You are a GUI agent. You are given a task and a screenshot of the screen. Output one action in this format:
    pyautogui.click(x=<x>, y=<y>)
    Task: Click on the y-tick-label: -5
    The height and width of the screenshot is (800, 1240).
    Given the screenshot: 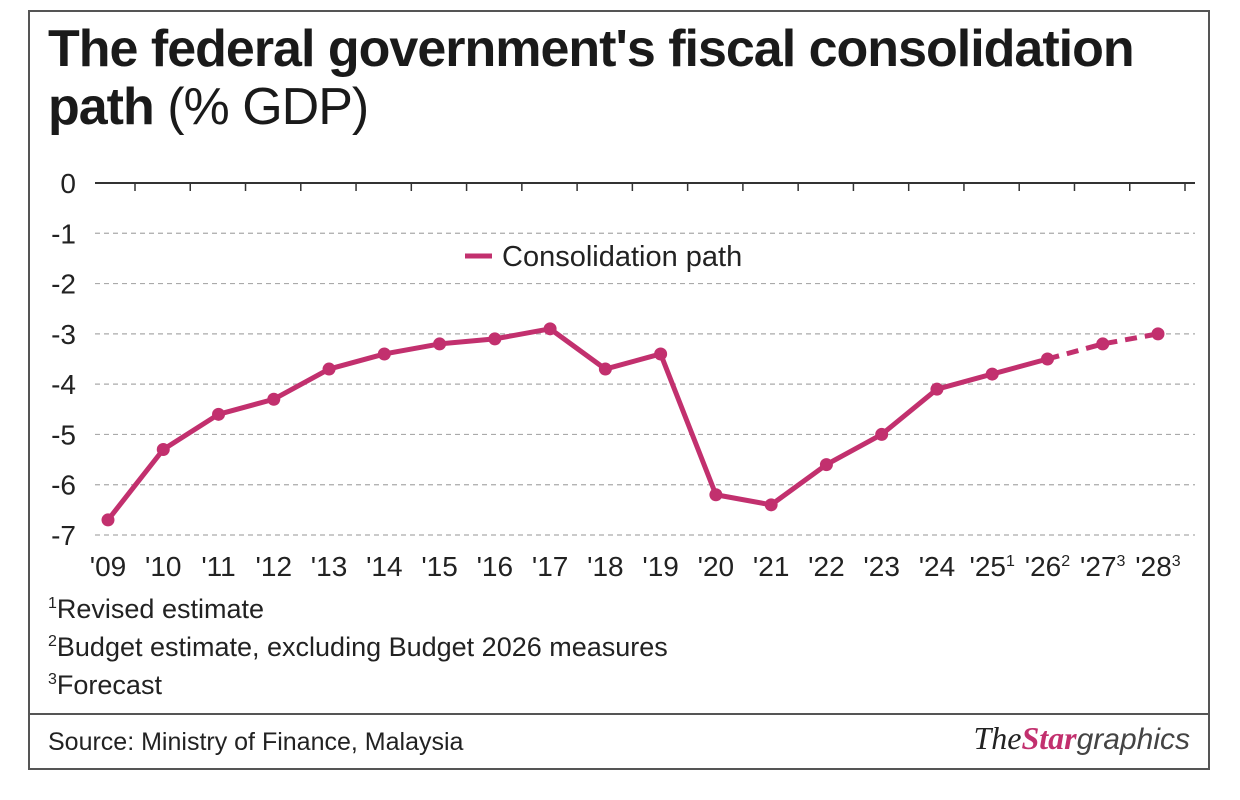 What is the action you would take?
    pyautogui.click(x=63, y=434)
    